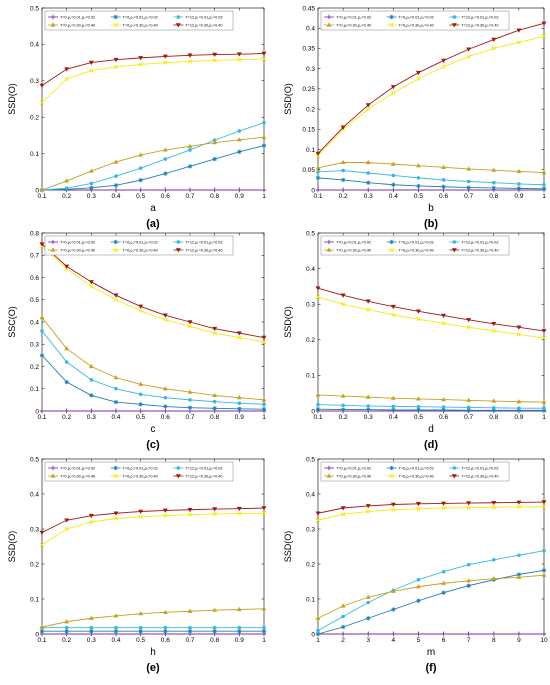 This screenshot has height=685, width=550. What do you see at coordinates (353, 251) in the screenshot?
I see `legend-entry-label: T=0,ρ₁=0.30,ρ₂=0.40` at bounding box center [353, 251].